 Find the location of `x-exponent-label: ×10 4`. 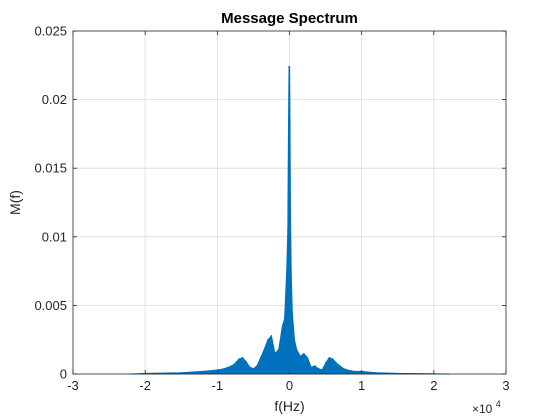

x-exponent-label: ×10 4 is located at coordinates (486, 407).